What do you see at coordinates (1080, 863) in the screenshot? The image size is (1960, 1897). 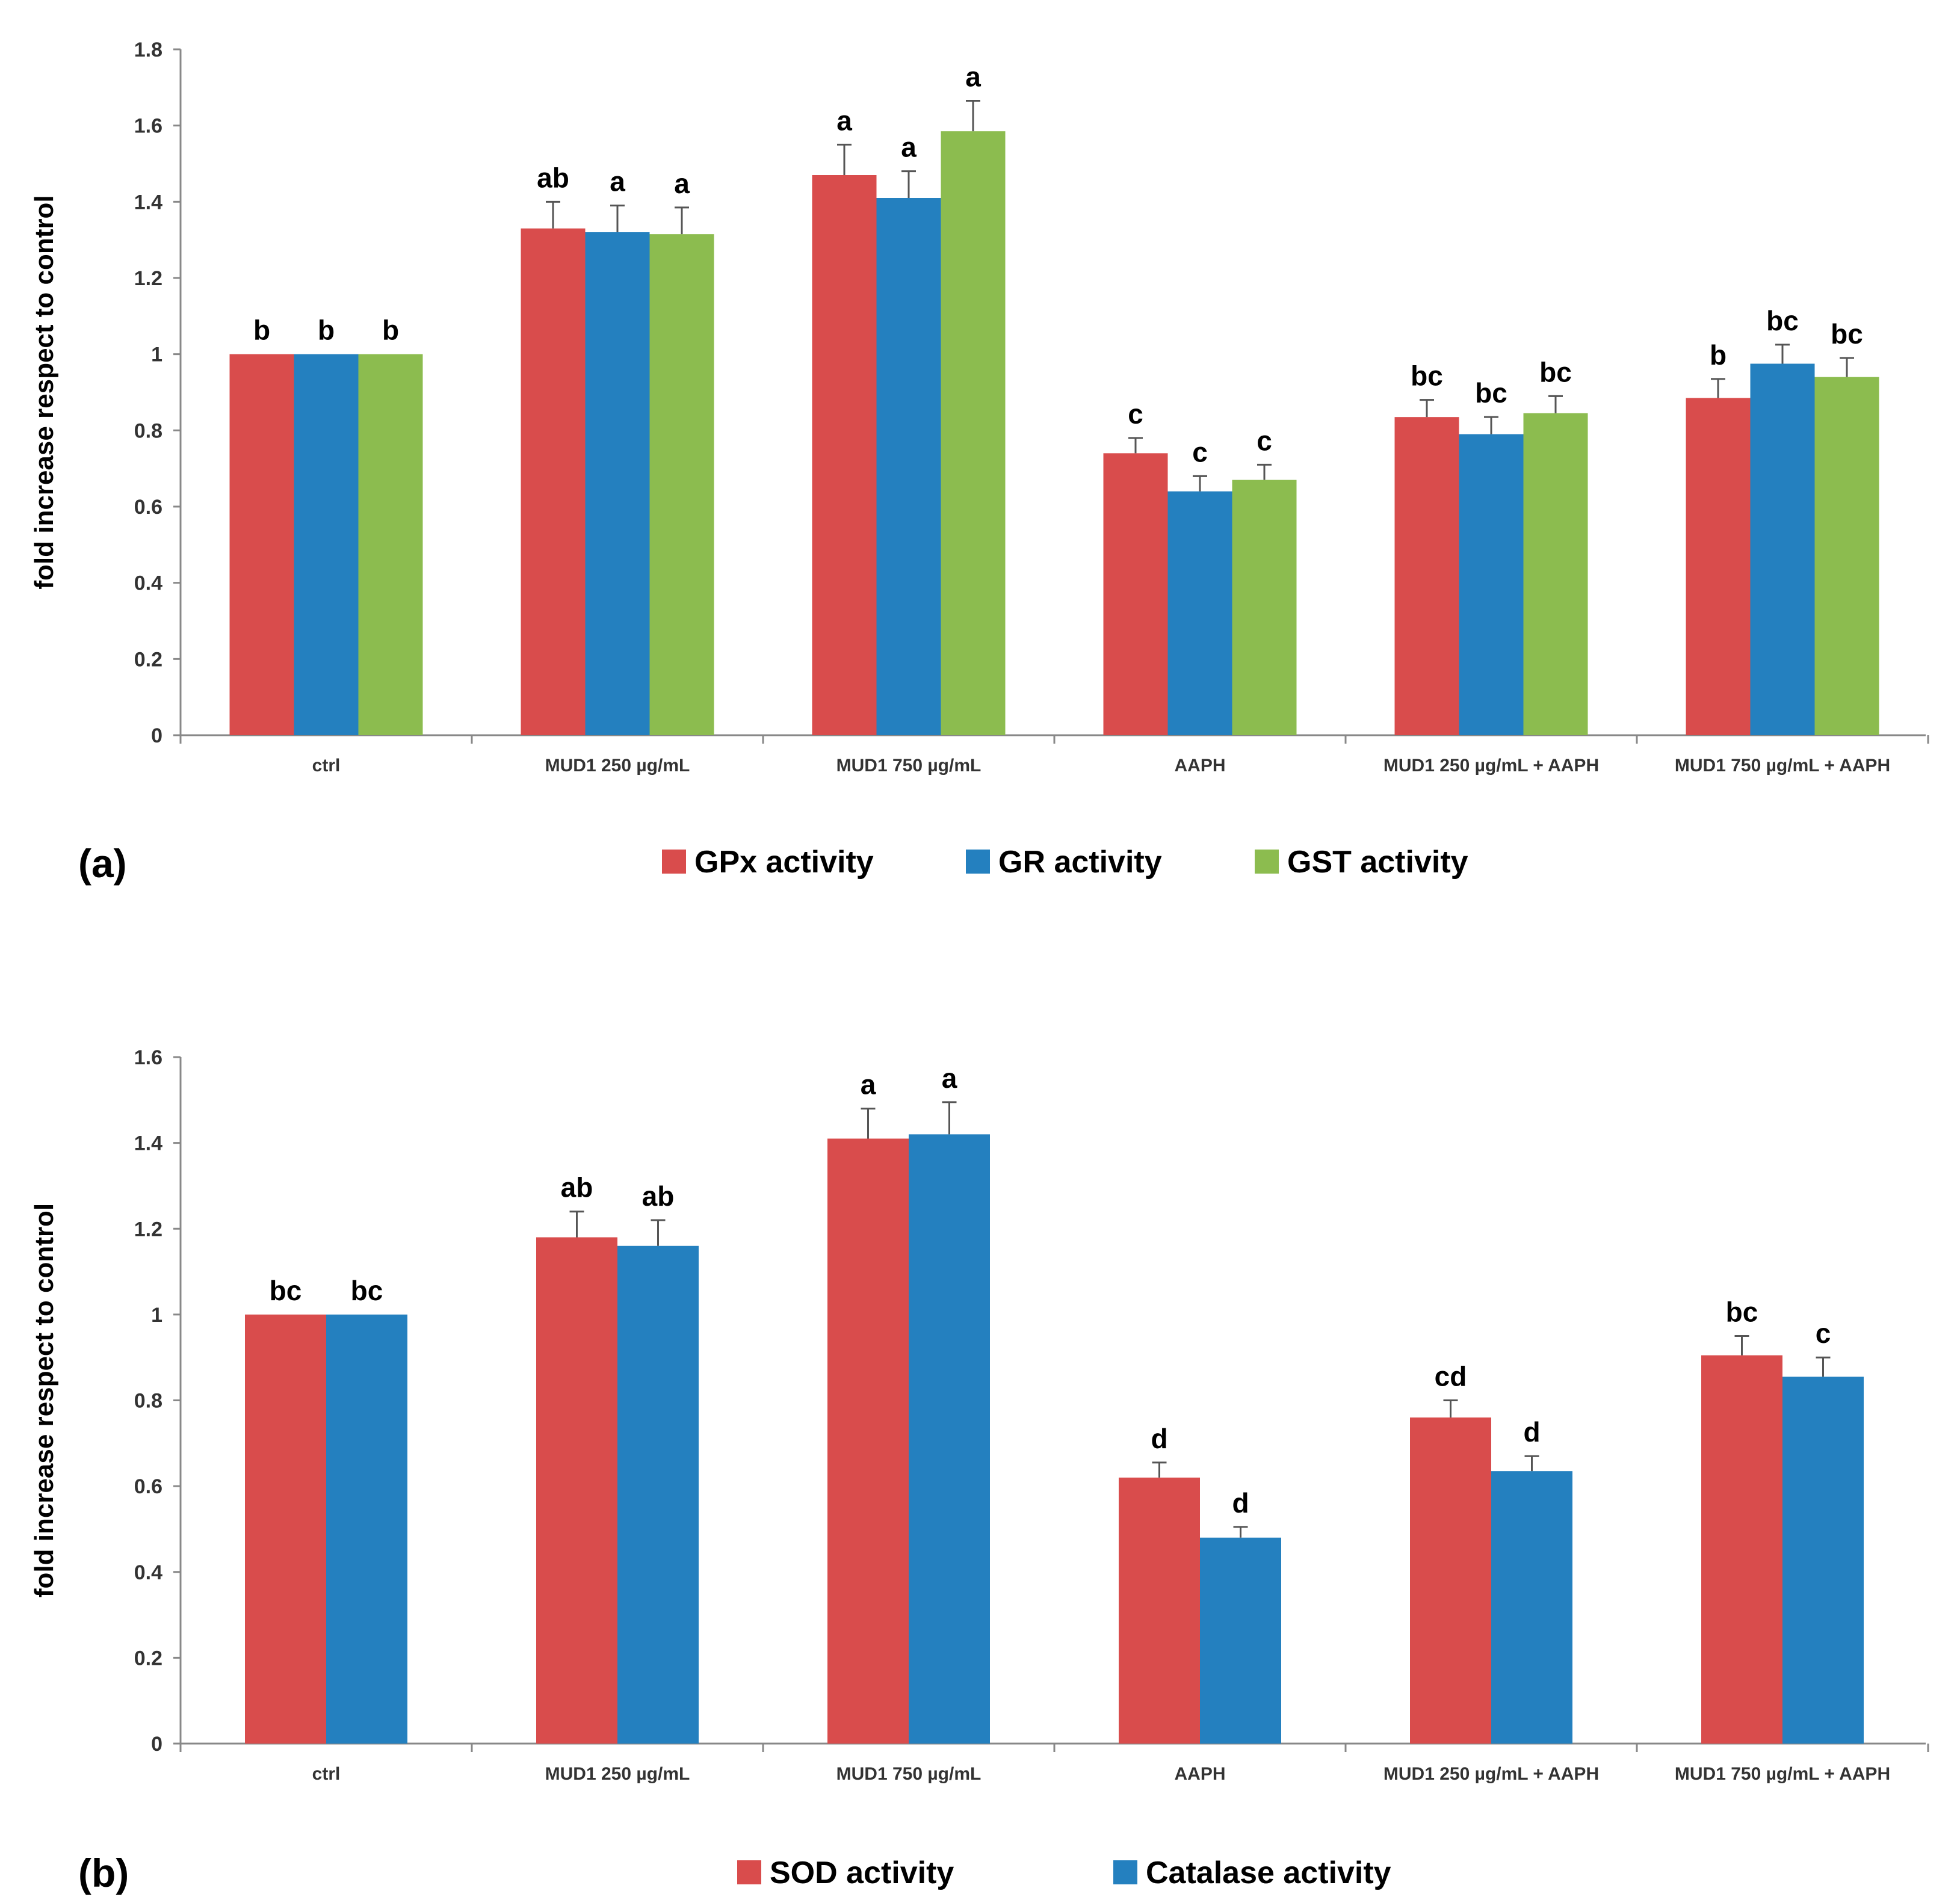 I see `legend-label: GR activity` at bounding box center [1080, 863].